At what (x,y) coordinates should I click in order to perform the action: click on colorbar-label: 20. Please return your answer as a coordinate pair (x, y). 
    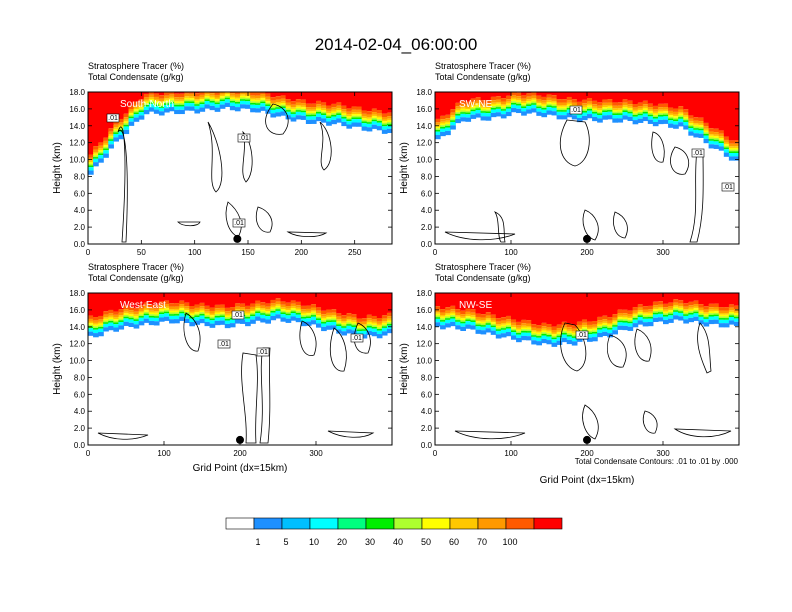
    Looking at the image, I should click on (342, 542).